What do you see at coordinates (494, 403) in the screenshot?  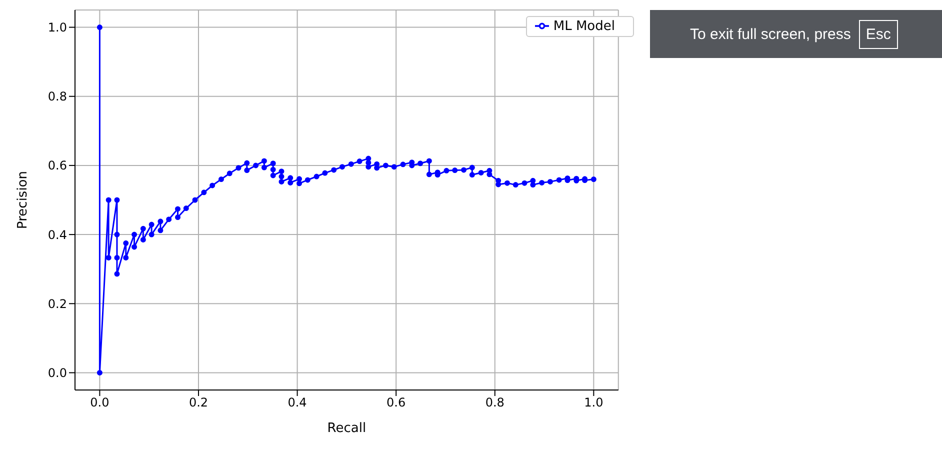 I see `x-tick-label: 0.8` at bounding box center [494, 403].